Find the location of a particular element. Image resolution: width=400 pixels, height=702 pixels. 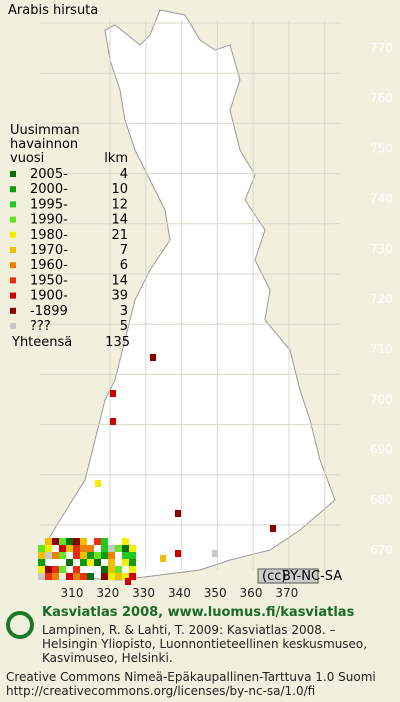

legend-count: 39 is located at coordinates (119, 296).